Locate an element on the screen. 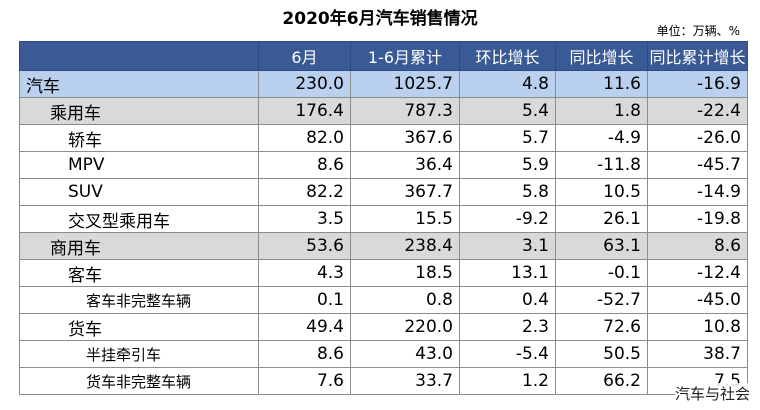 This screenshot has width=760, height=410. column-header: 同比增长 is located at coordinates (601, 56).